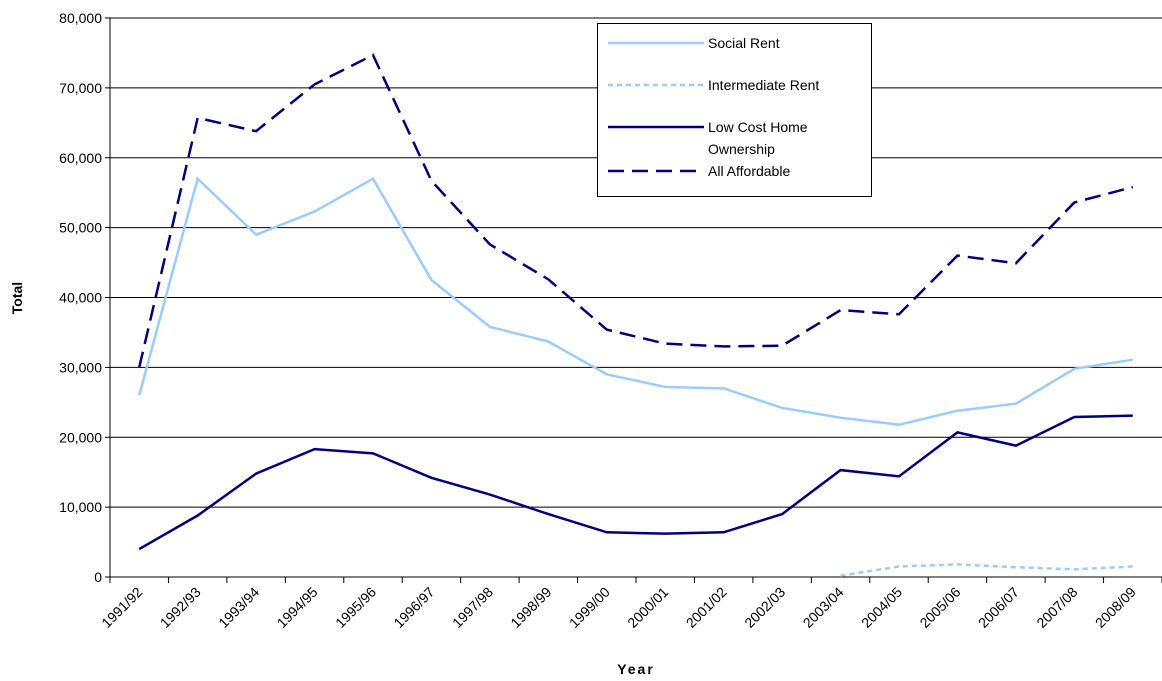 This screenshot has height=681, width=1162. I want to click on x-tick-label: 1991/92, so click(121, 607).